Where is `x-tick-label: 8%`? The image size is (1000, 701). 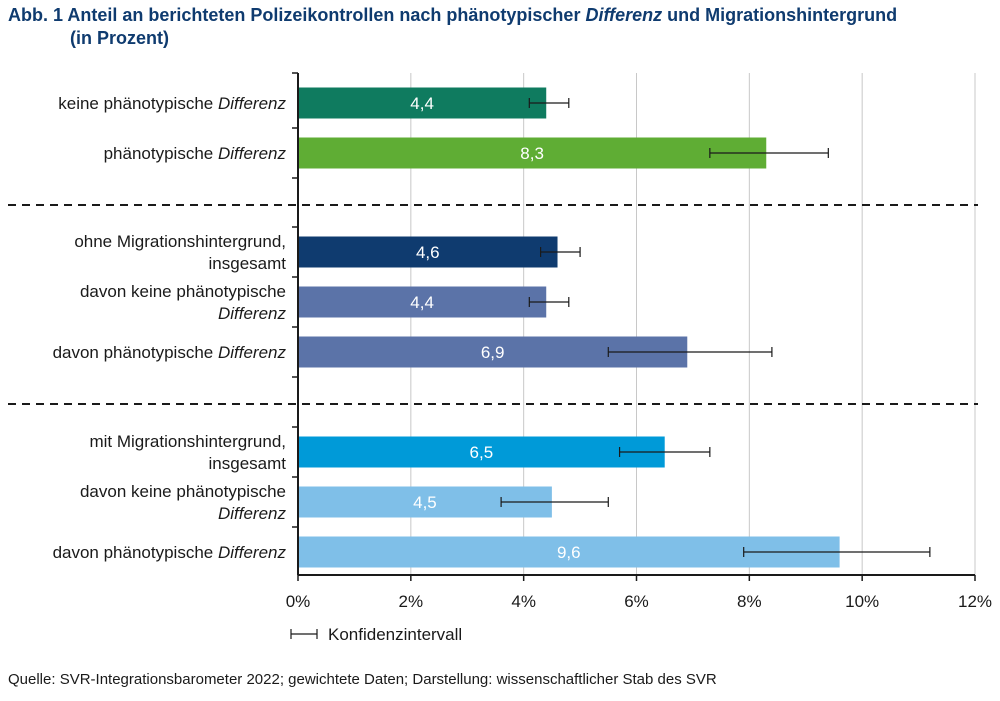 x-tick-label: 8% is located at coordinates (749, 601).